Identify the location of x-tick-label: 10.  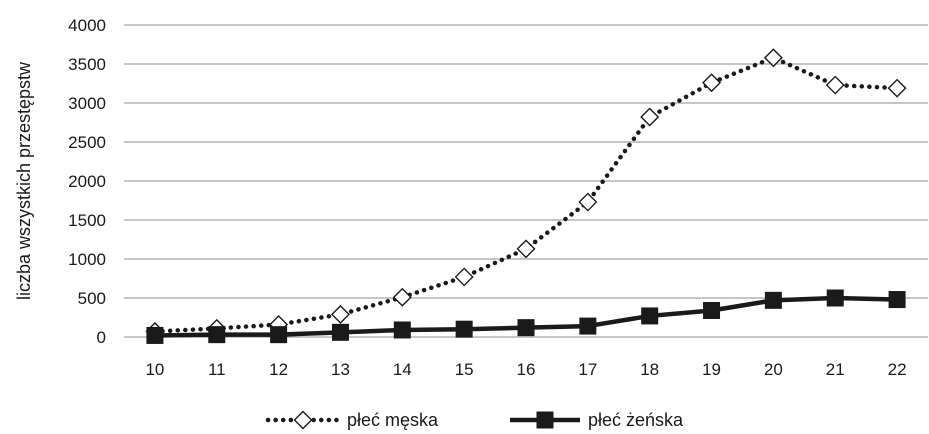
(154, 369).